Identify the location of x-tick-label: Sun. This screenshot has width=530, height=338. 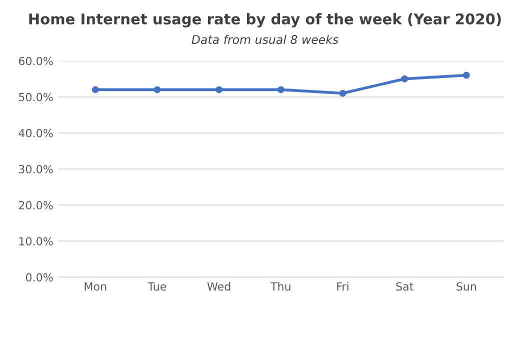
(466, 286).